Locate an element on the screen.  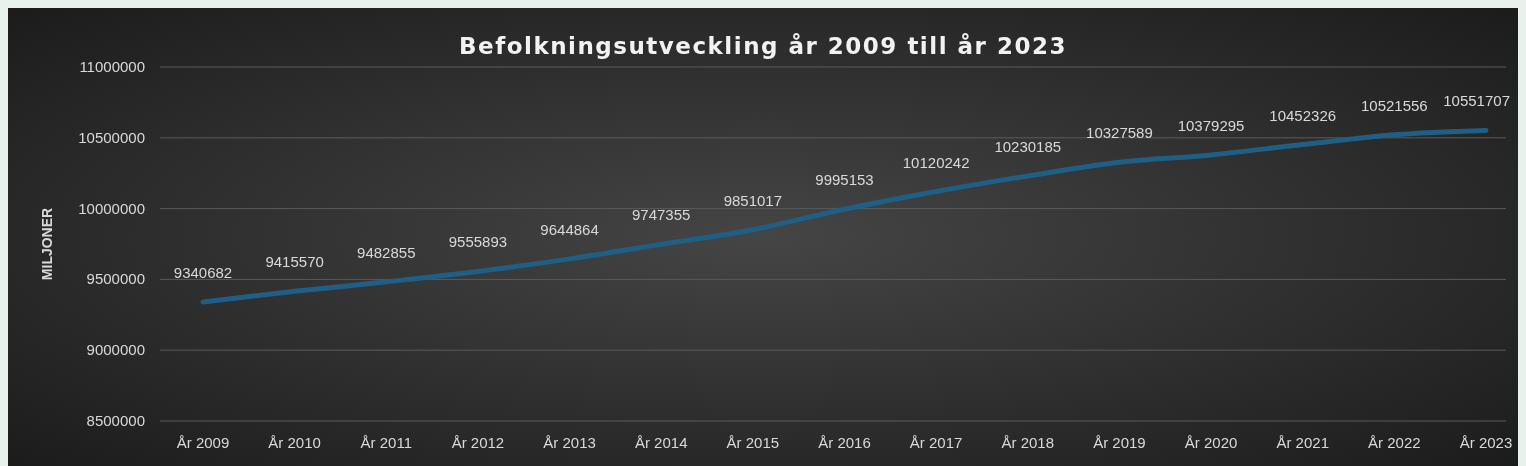
x-tick-label: År 2023 is located at coordinates (1486, 442).